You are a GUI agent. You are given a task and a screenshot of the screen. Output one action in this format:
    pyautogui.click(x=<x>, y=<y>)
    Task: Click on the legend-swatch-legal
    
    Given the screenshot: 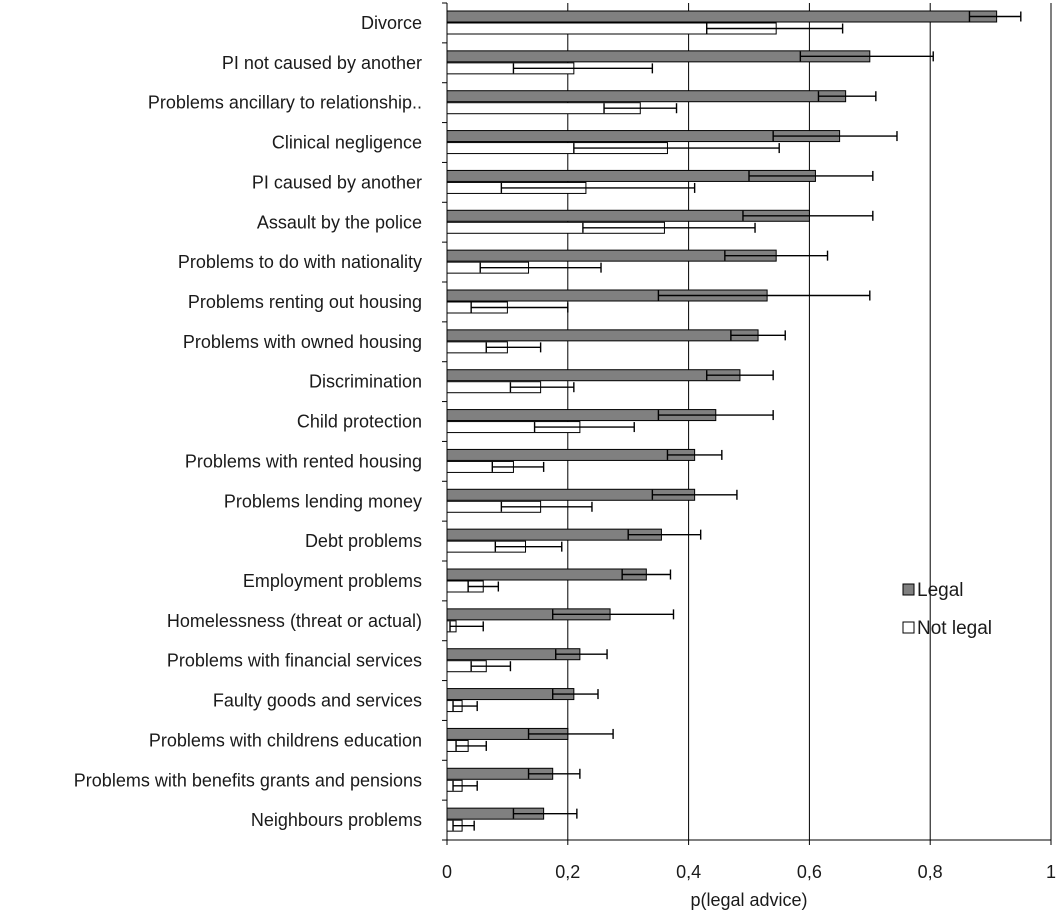 What is the action you would take?
    pyautogui.click(x=908, y=589)
    